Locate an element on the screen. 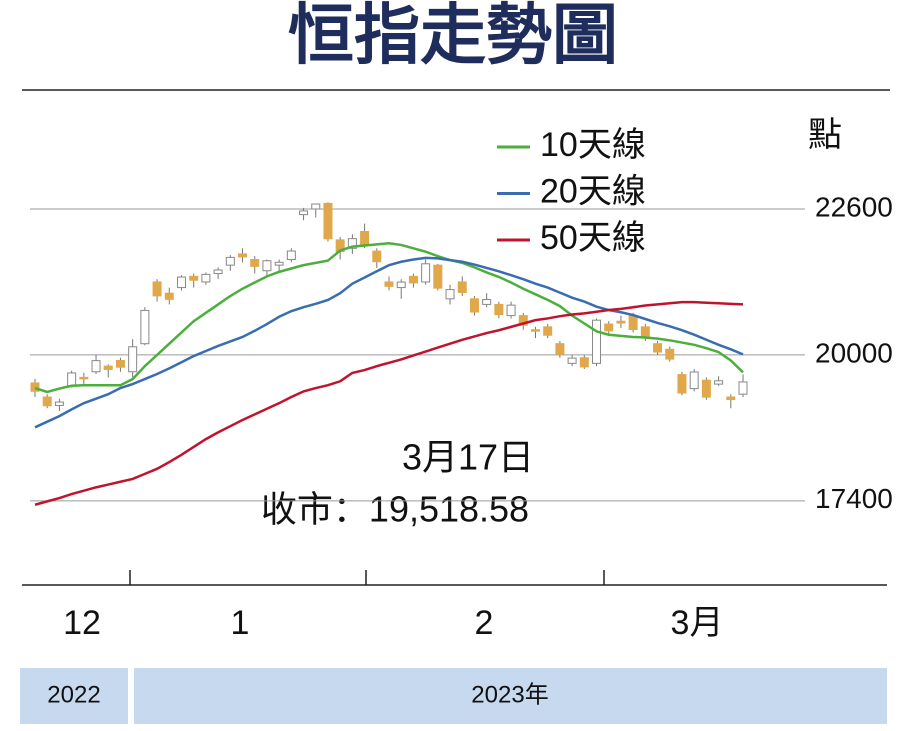 Image resolution: width=907 pixels, height=731 pixels. x-tick-label: 12 is located at coordinates (82, 623).